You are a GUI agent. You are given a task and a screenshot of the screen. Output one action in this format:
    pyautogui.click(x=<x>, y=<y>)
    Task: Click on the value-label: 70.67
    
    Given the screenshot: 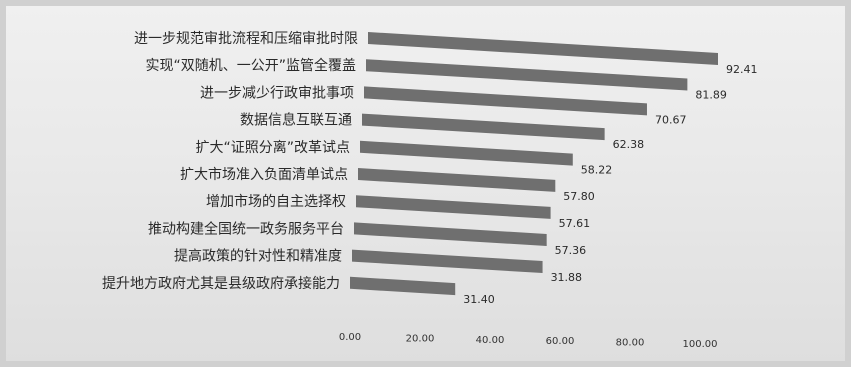 What is the action you would take?
    pyautogui.click(x=671, y=119)
    